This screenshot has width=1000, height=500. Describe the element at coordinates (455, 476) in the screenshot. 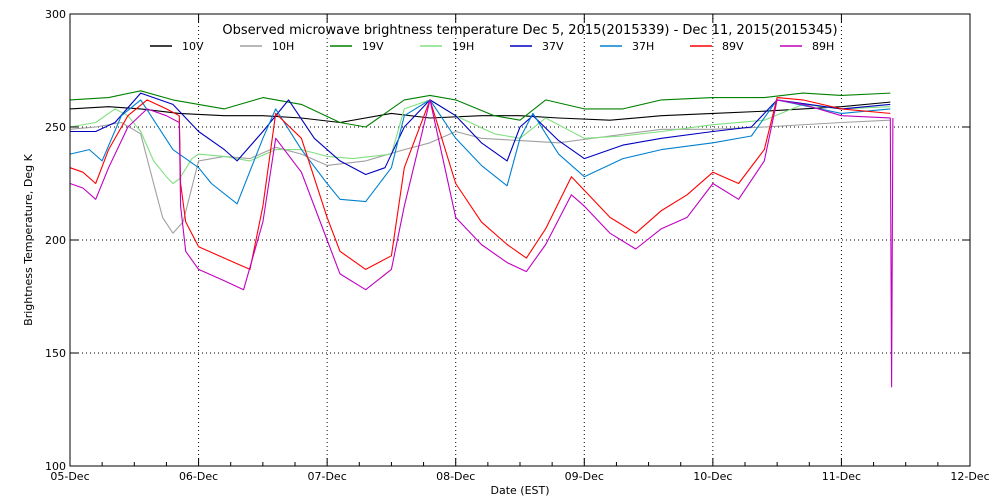

I see `x-tick-label: 08-Dec` at that location.